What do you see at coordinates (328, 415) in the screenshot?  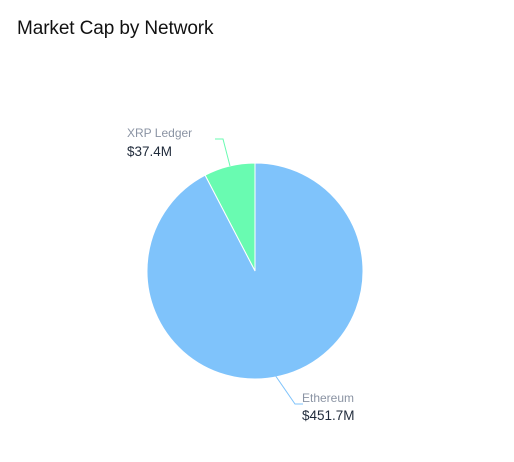 I see `slice-label-value: $451.7M` at bounding box center [328, 415].